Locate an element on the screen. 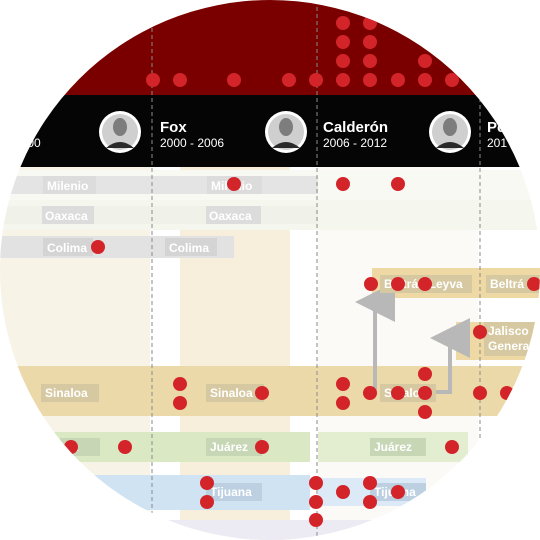  svg-text: Milenio is located at coordinates (67, 186).